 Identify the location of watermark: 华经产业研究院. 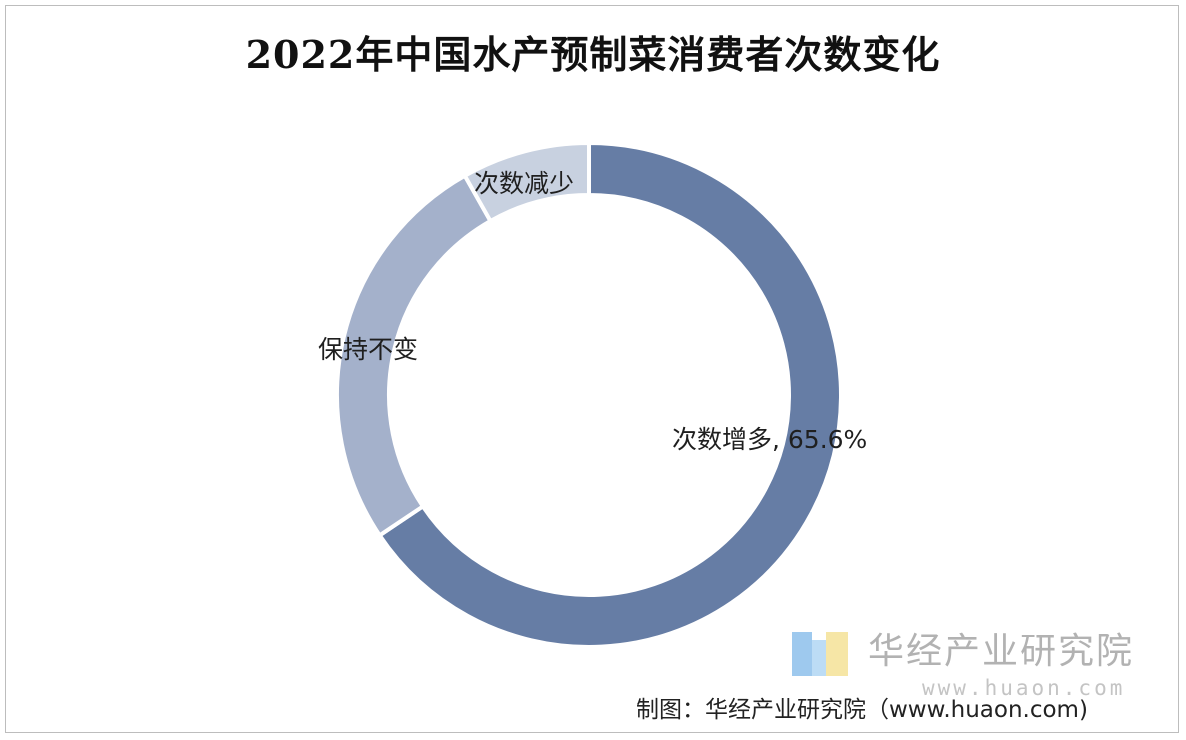
(962, 651).